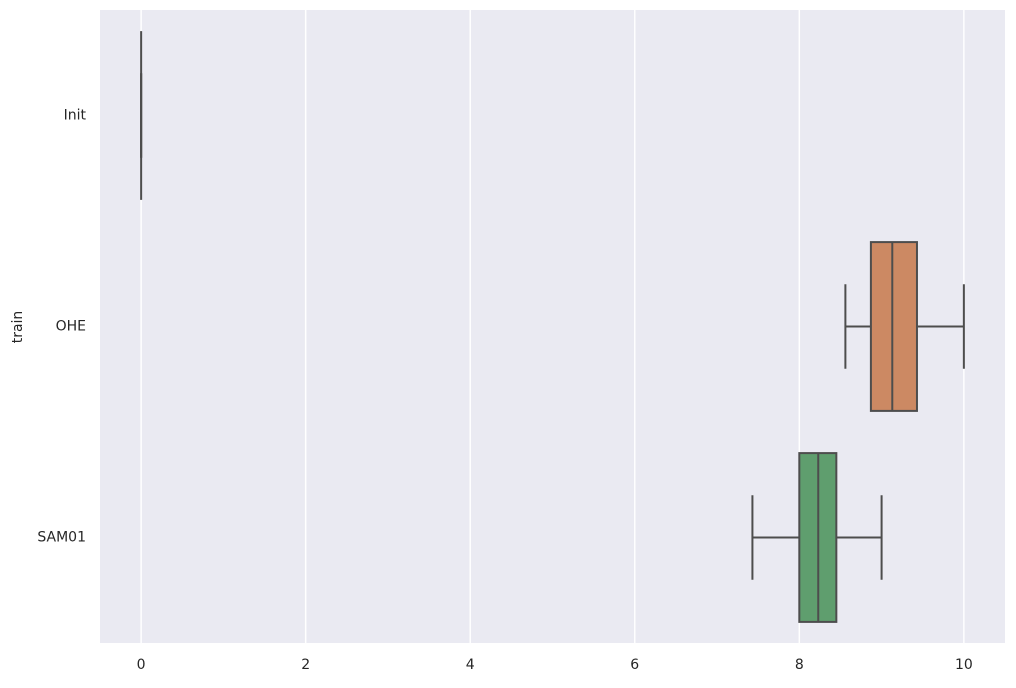 The height and width of the screenshot is (688, 1016). I want to click on y-tick-label: Init, so click(75, 116).